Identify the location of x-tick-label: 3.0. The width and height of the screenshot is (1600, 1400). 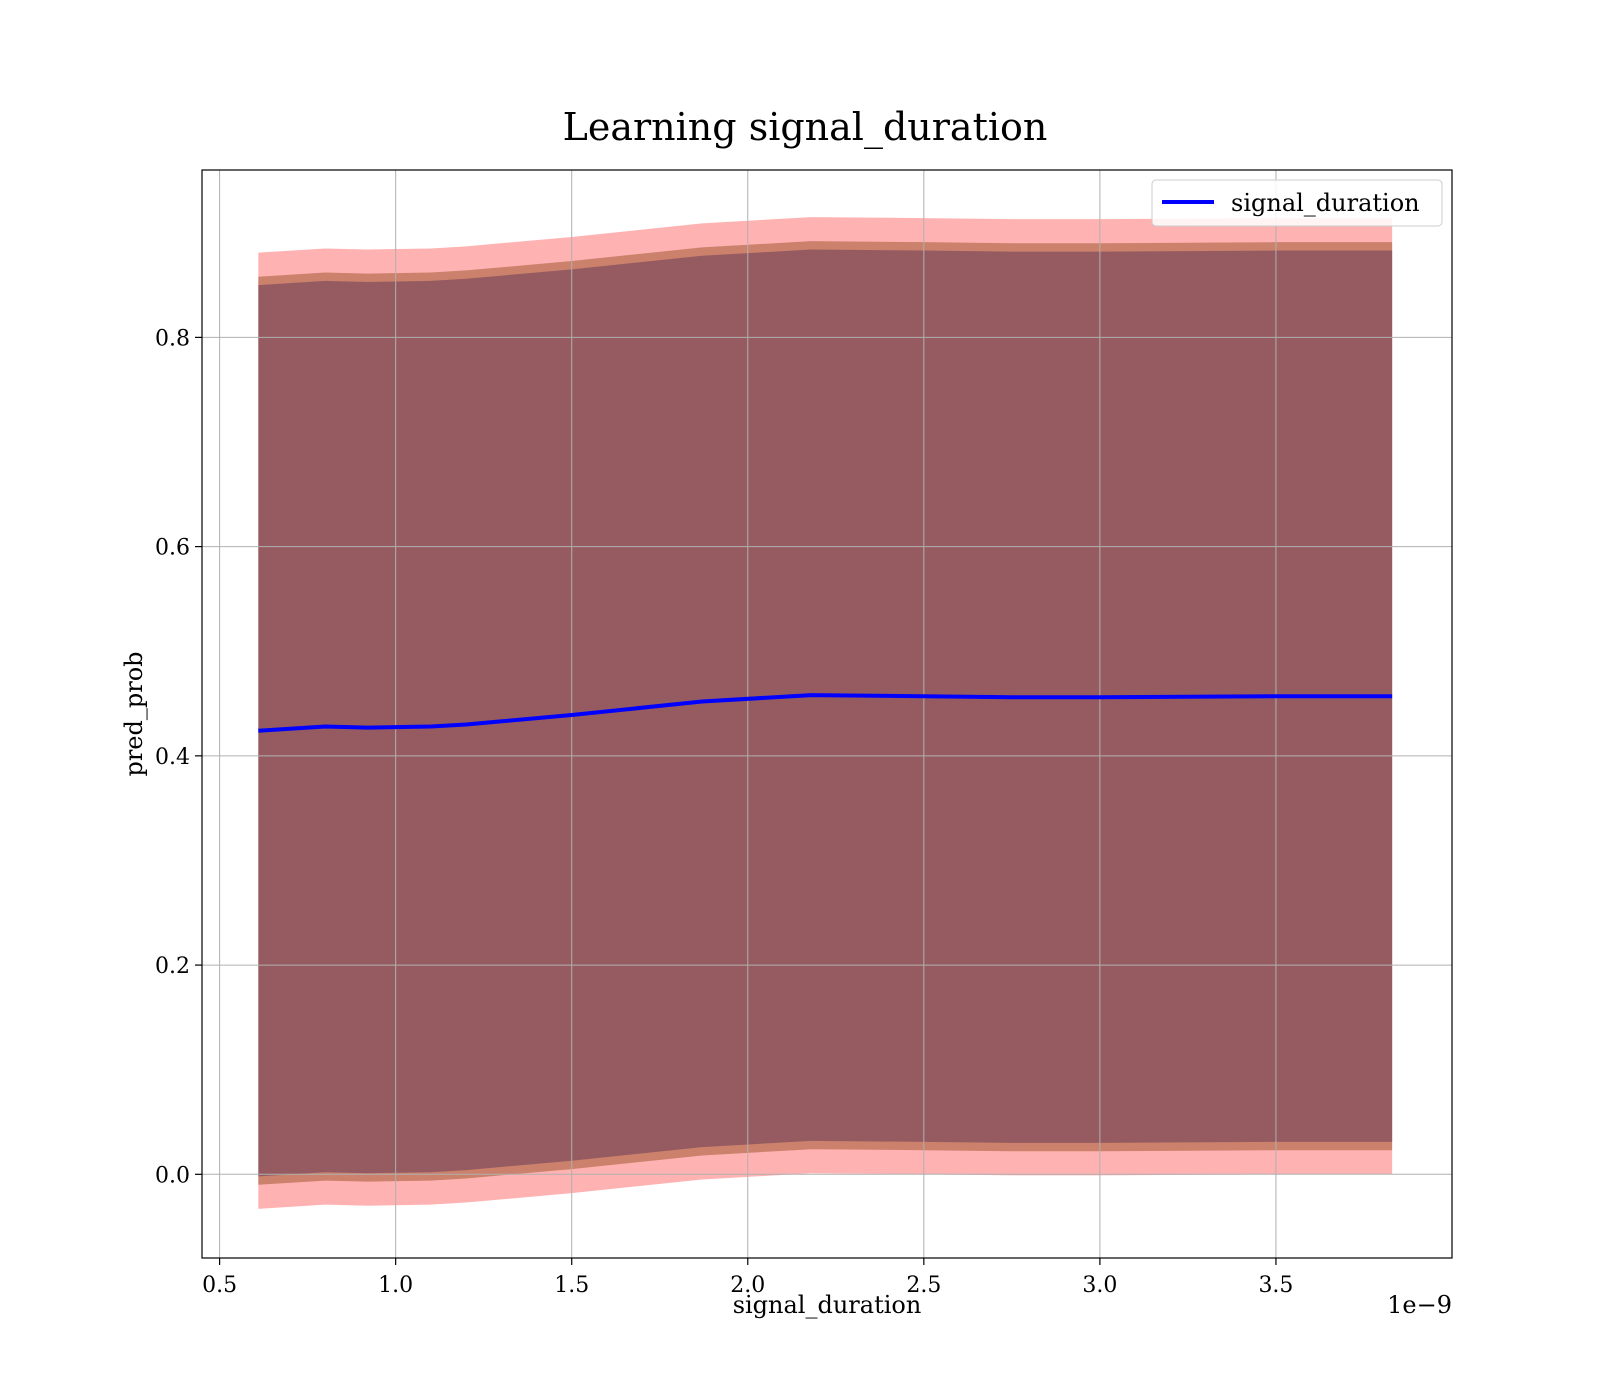
(1099, 1285).